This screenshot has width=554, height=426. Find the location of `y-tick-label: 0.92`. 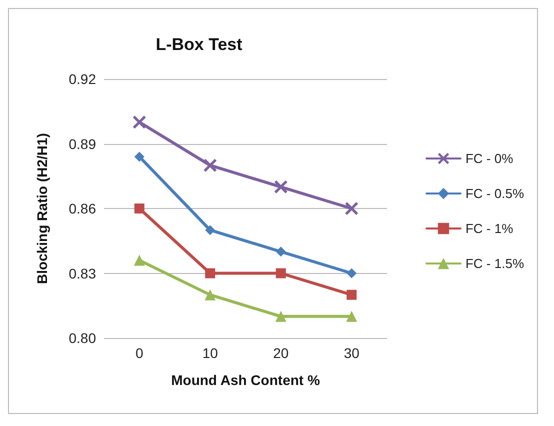

y-tick-label: 0.92 is located at coordinates (82, 79).